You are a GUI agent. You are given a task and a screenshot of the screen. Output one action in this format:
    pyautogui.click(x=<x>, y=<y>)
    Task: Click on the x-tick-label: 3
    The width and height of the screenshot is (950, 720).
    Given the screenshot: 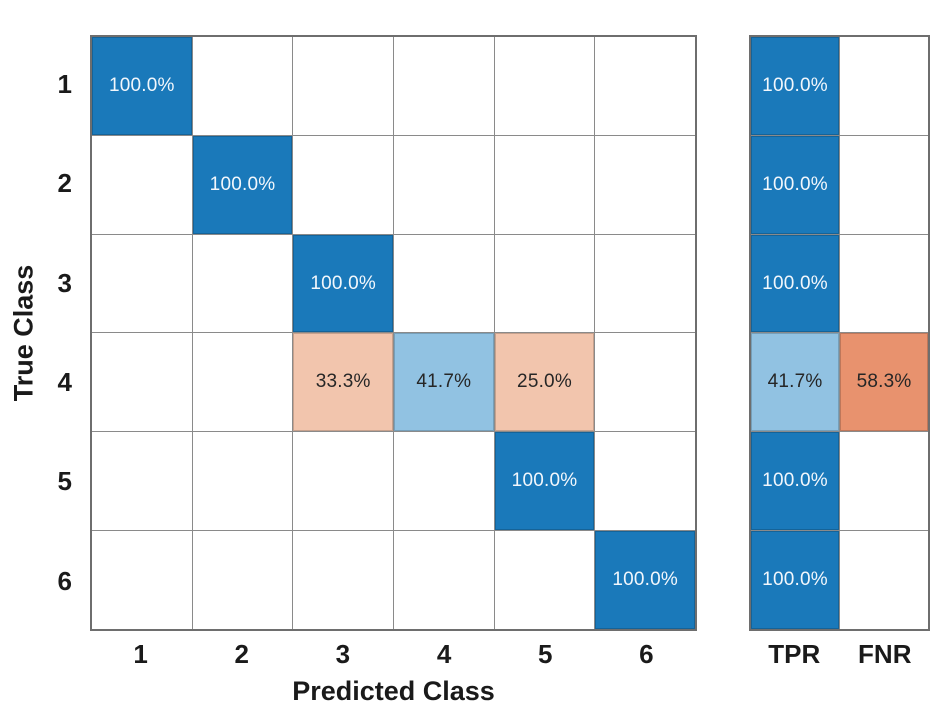 What is the action you would take?
    pyautogui.click(x=343, y=653)
    